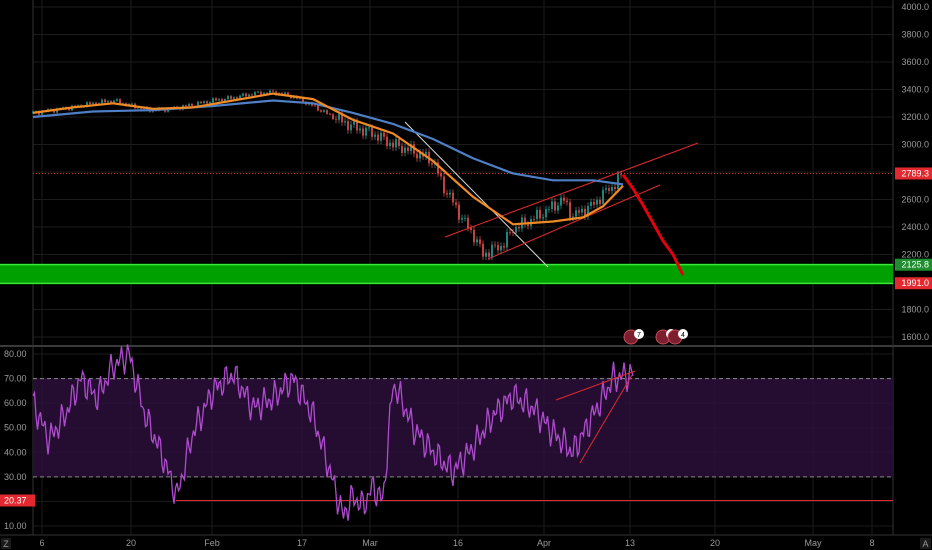 The height and width of the screenshot is (550, 932). What do you see at coordinates (633, 337) in the screenshot?
I see `event-marker: 7` at bounding box center [633, 337].